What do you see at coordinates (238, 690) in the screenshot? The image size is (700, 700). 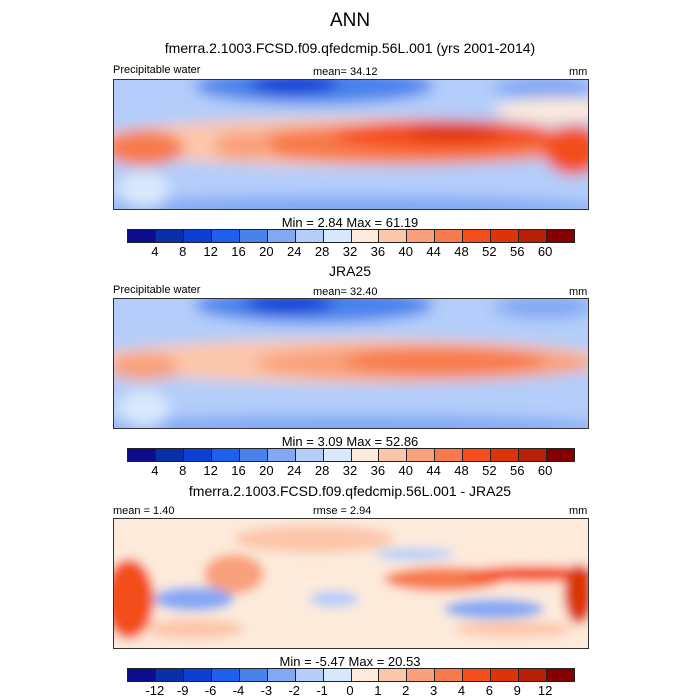 I see `colorbar-tick-label: -4` at bounding box center [238, 690].